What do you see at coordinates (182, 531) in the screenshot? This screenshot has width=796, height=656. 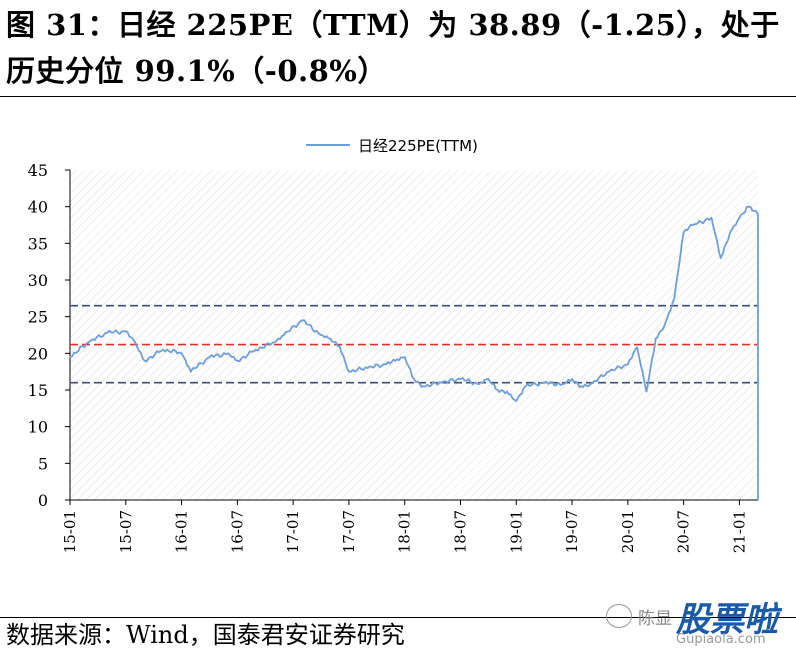 I see `x-tick-label: 16-01` at bounding box center [182, 531].